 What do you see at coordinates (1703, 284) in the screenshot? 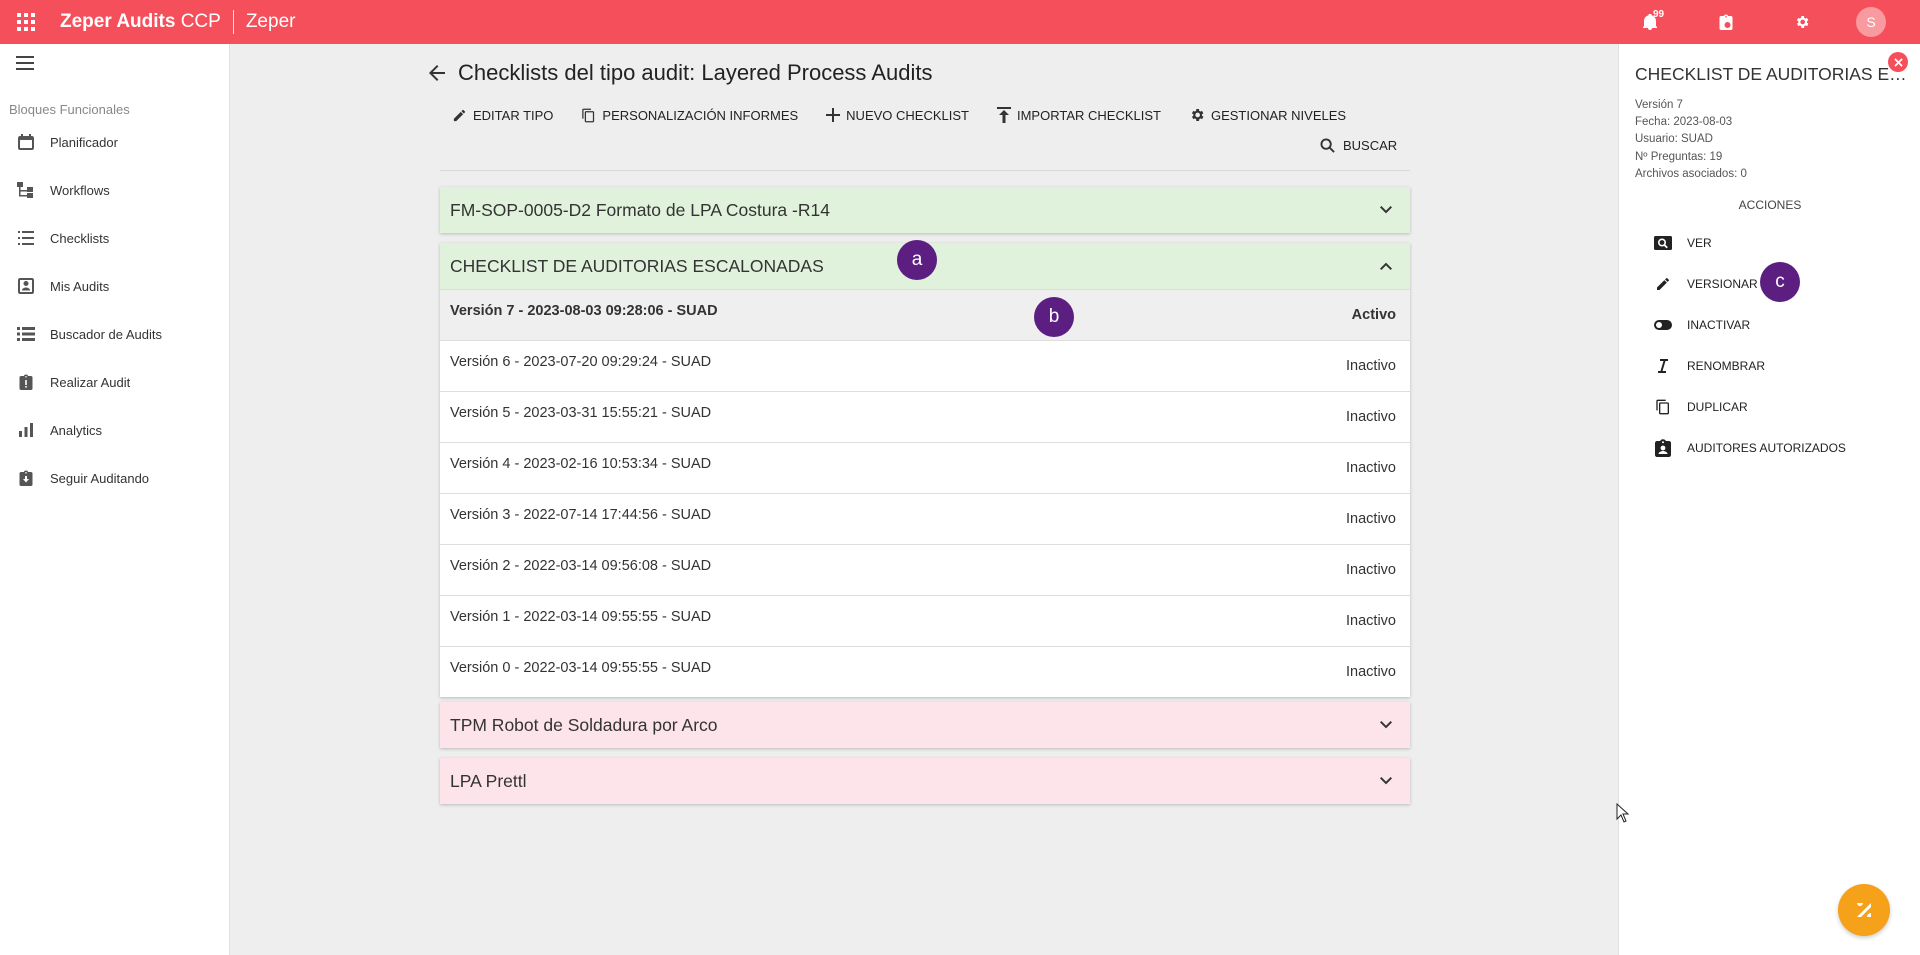
I see `action-versionar: VERSIONAR` at bounding box center [1703, 284].